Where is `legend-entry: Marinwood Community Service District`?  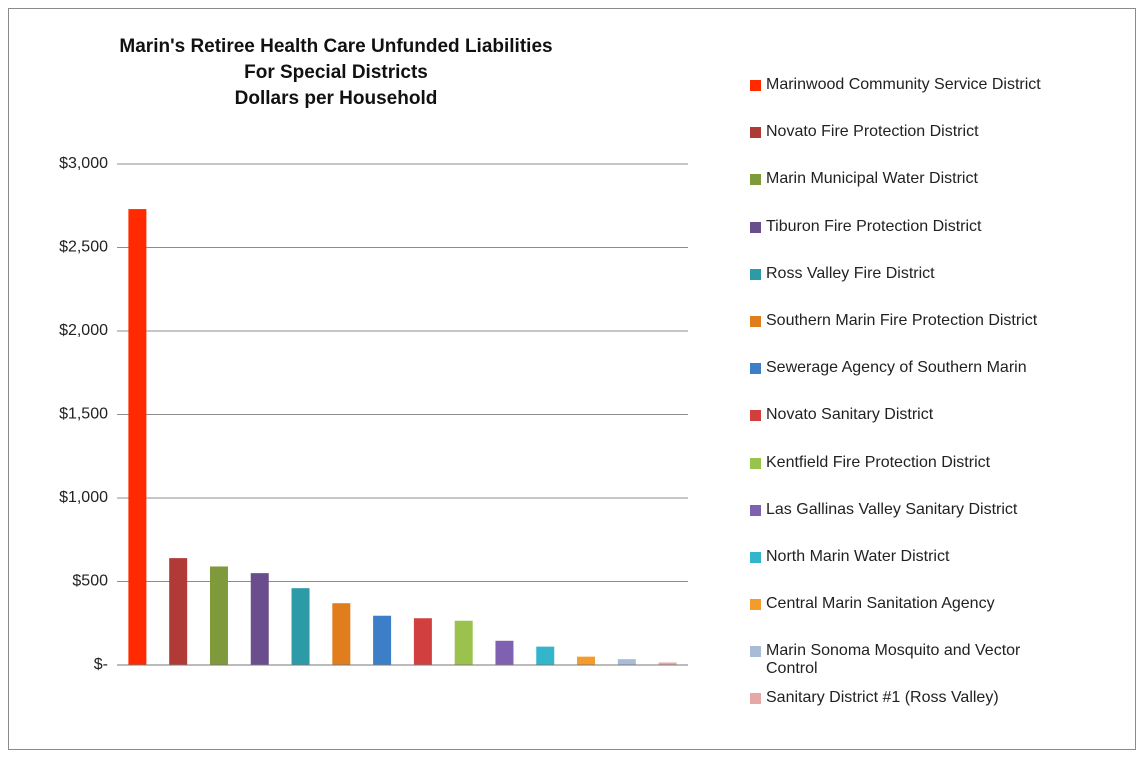
legend-entry: Marinwood Community Service District is located at coordinates (935, 99).